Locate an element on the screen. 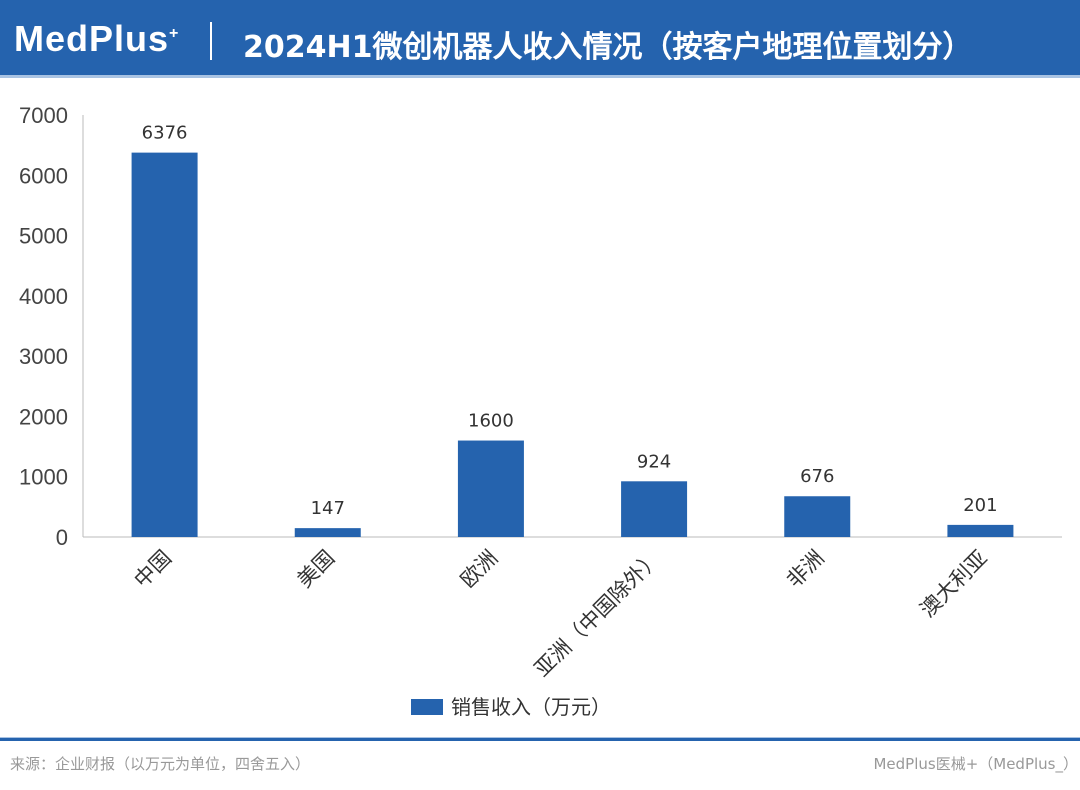  credit-note: MedPlus医械+（MedPlus_） is located at coordinates (975, 764).